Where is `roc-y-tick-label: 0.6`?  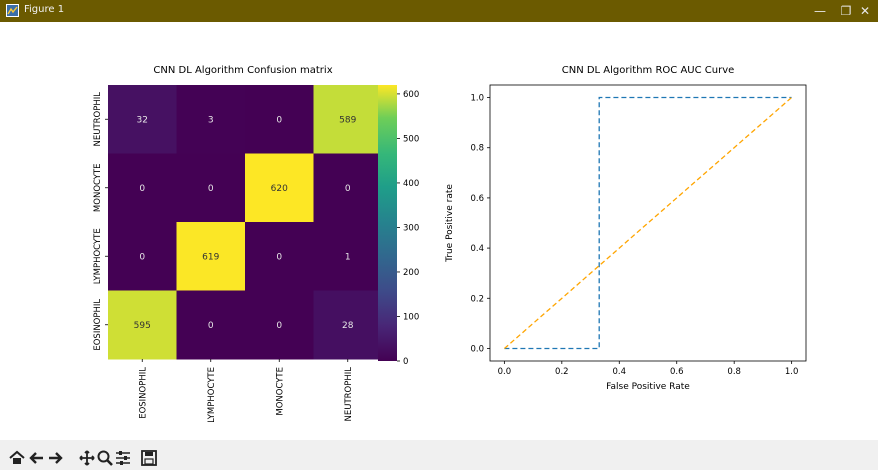 roc-y-tick-label: 0.6 is located at coordinates (477, 199).